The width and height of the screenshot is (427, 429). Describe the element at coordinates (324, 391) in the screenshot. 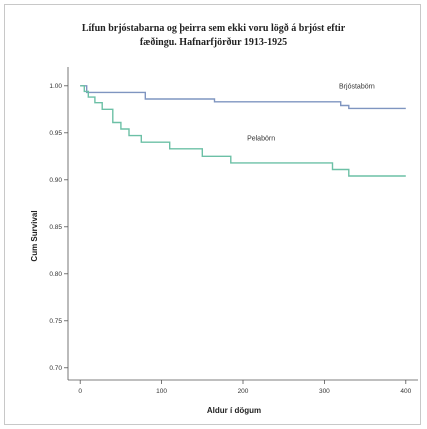

I see `x-tick-label: 300` at that location.